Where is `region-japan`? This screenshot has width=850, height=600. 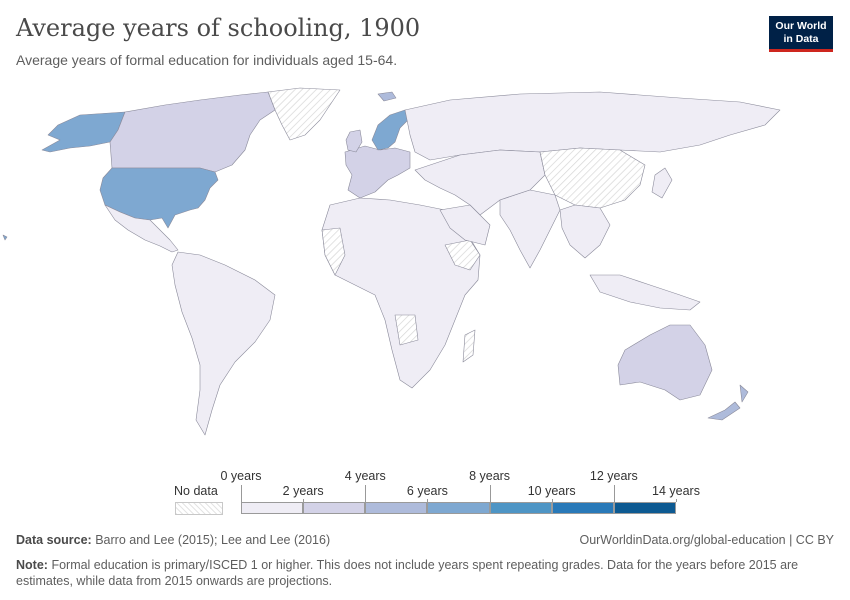 region-japan is located at coordinates (662, 183).